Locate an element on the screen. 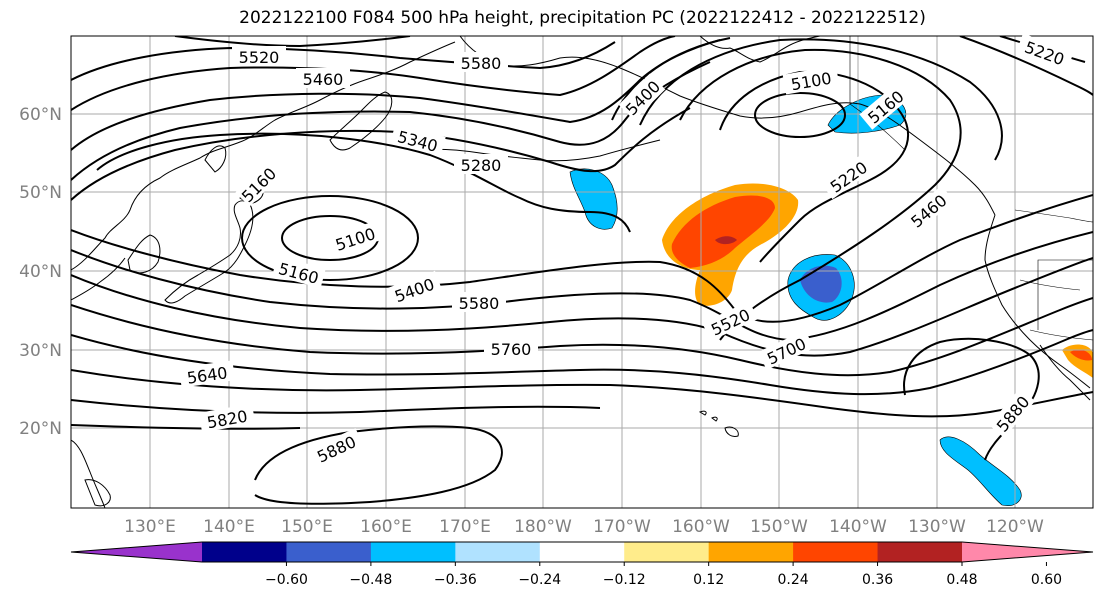 The height and width of the screenshot is (601, 1105). lon-label: 180°W is located at coordinates (543, 527).